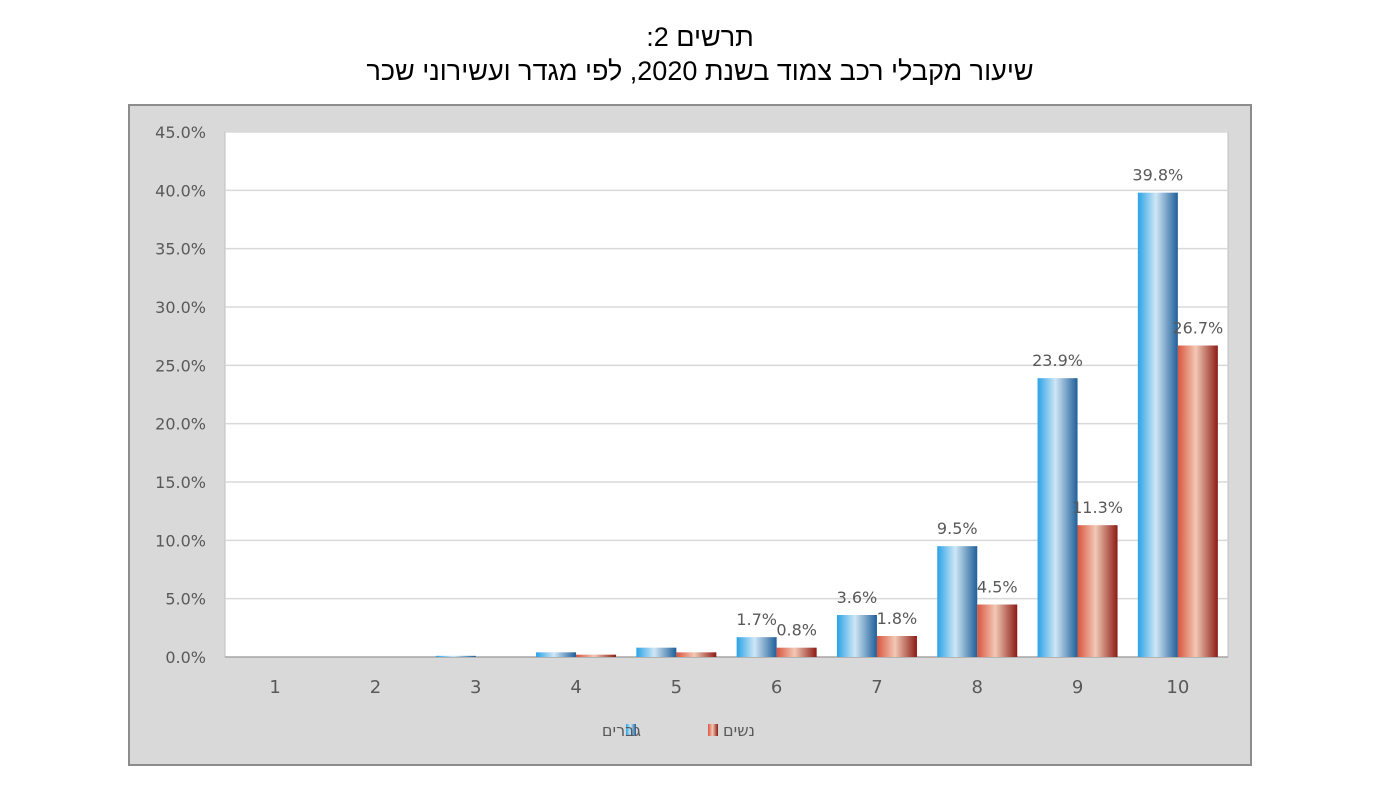 This screenshot has height=803, width=1400. Describe the element at coordinates (700, 37) in the screenshot. I see `chart-title-line1: תרשים 2:` at that location.